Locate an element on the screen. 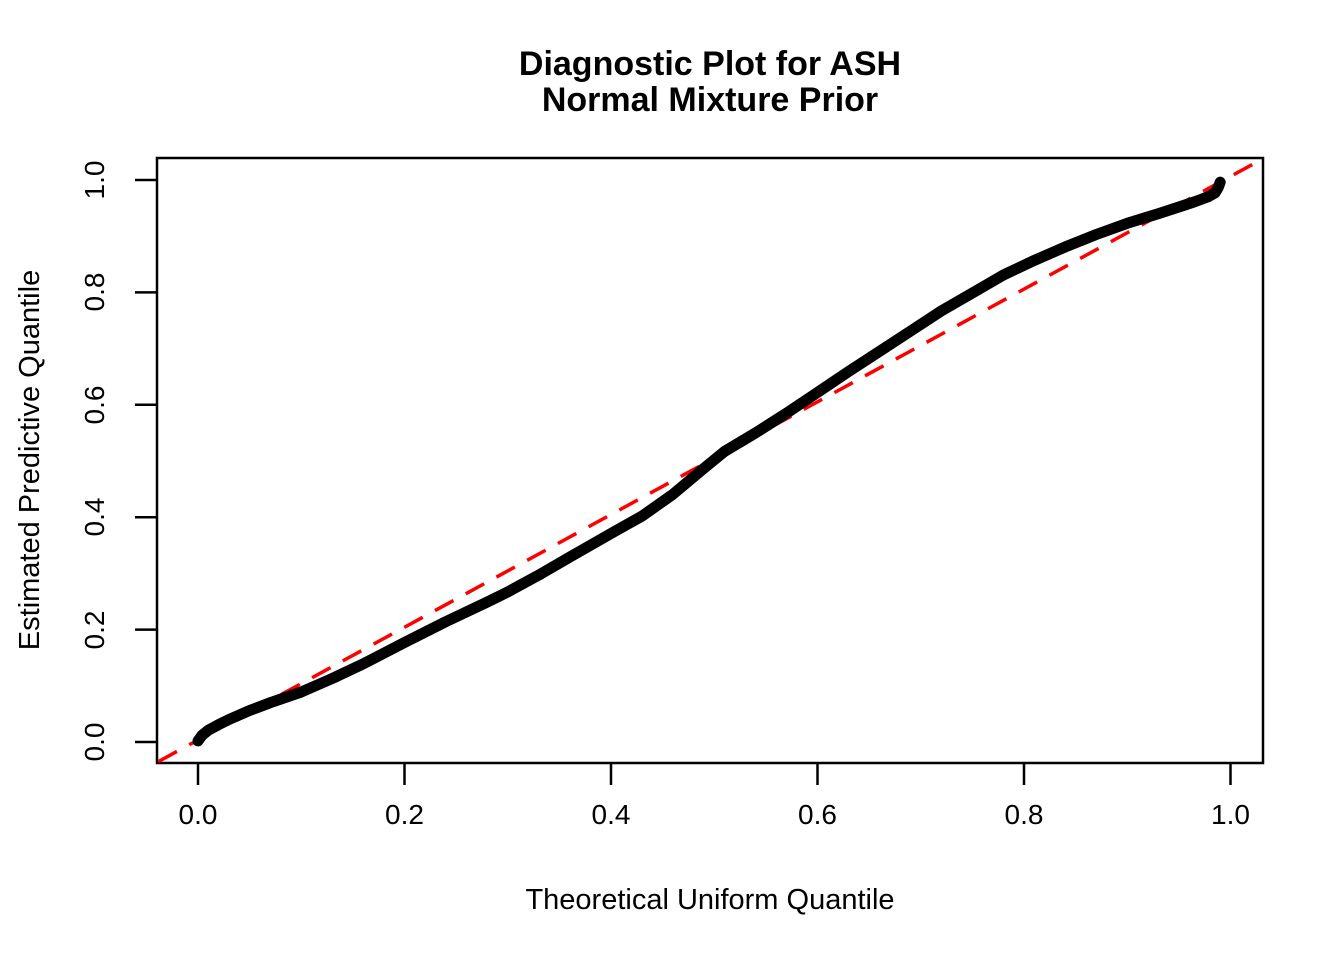 The height and width of the screenshot is (960, 1344). x-tick-label-0.4: 0.4 is located at coordinates (611, 814).